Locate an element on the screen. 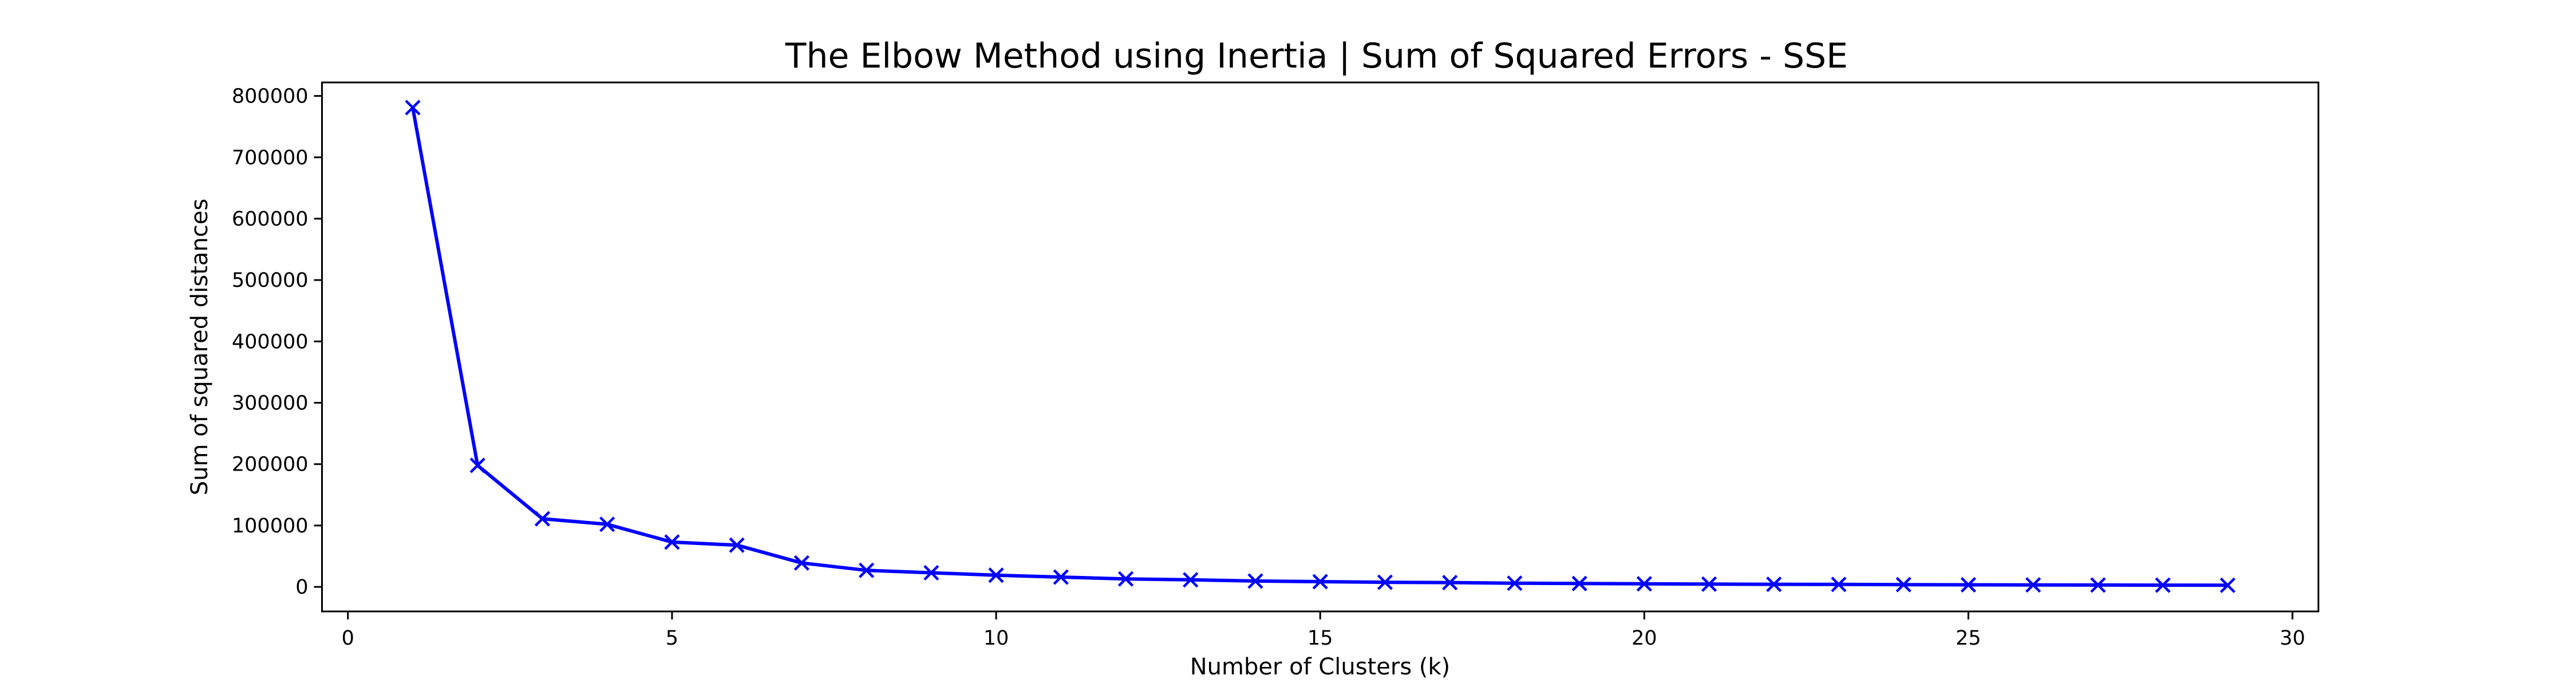 The width and height of the screenshot is (2576, 687). y-tick-label: 300000 is located at coordinates (270, 404).